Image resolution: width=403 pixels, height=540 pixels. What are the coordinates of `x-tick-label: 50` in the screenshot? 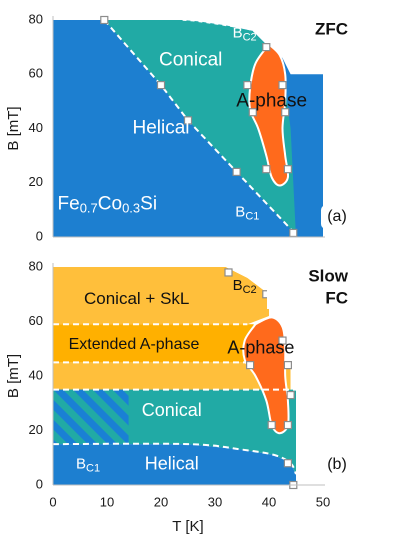 It's located at (323, 501).